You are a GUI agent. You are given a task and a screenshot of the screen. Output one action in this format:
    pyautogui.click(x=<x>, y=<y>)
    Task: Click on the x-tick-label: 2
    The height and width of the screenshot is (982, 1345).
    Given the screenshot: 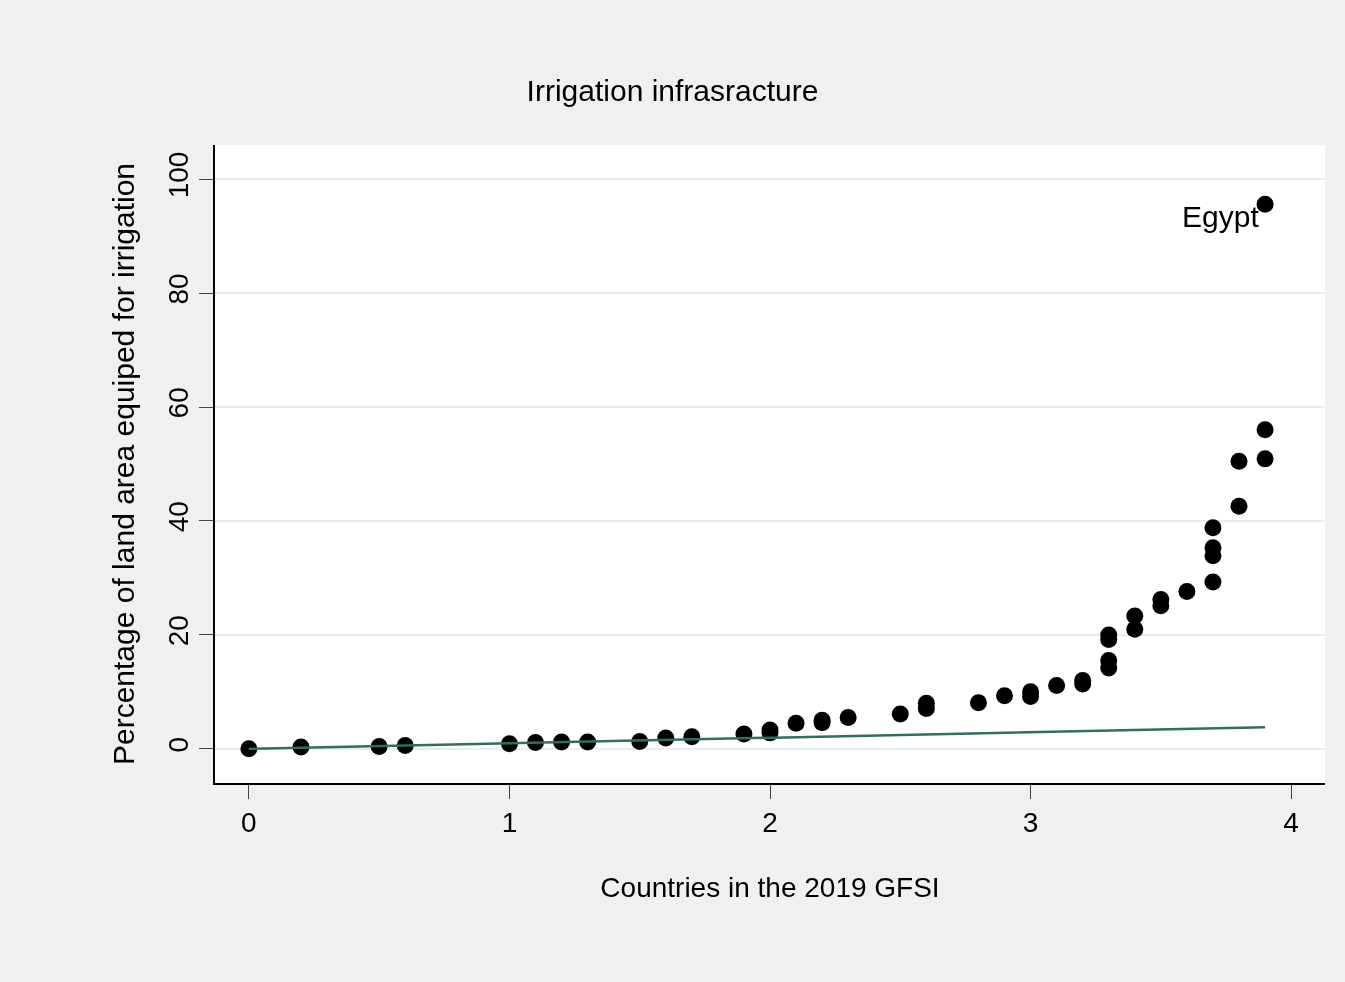 What is the action you would take?
    pyautogui.click(x=770, y=823)
    